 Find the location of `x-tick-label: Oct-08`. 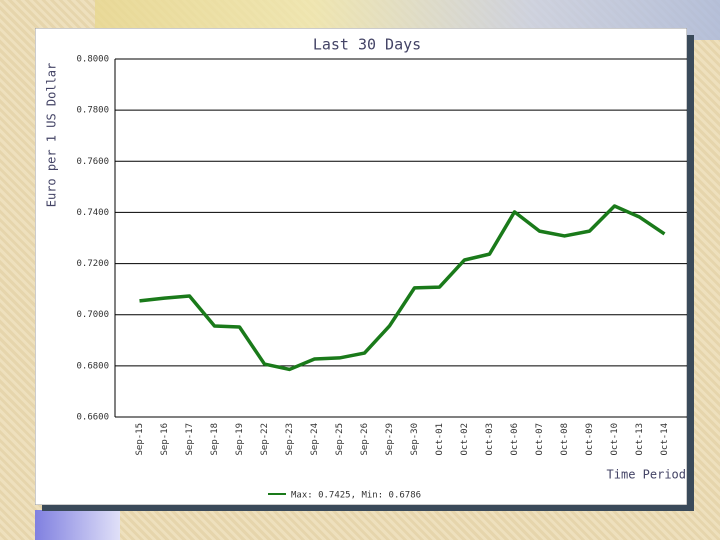

x-tick-label: Oct-08 is located at coordinates (565, 439).